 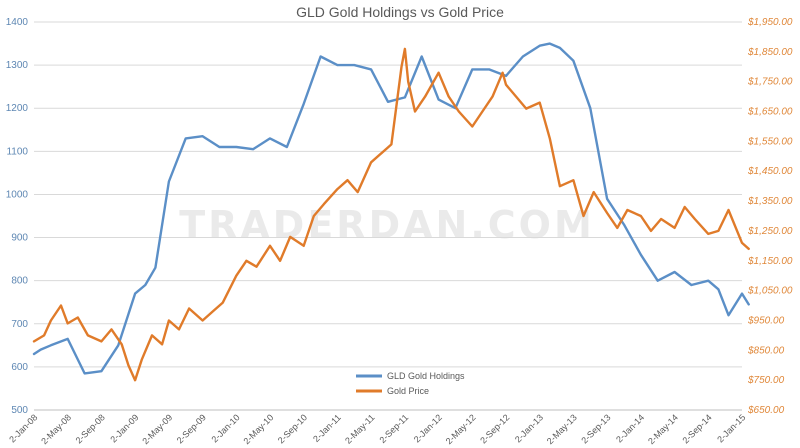 I want to click on right-tick-label: $1,450.00, so click(x=770, y=171).